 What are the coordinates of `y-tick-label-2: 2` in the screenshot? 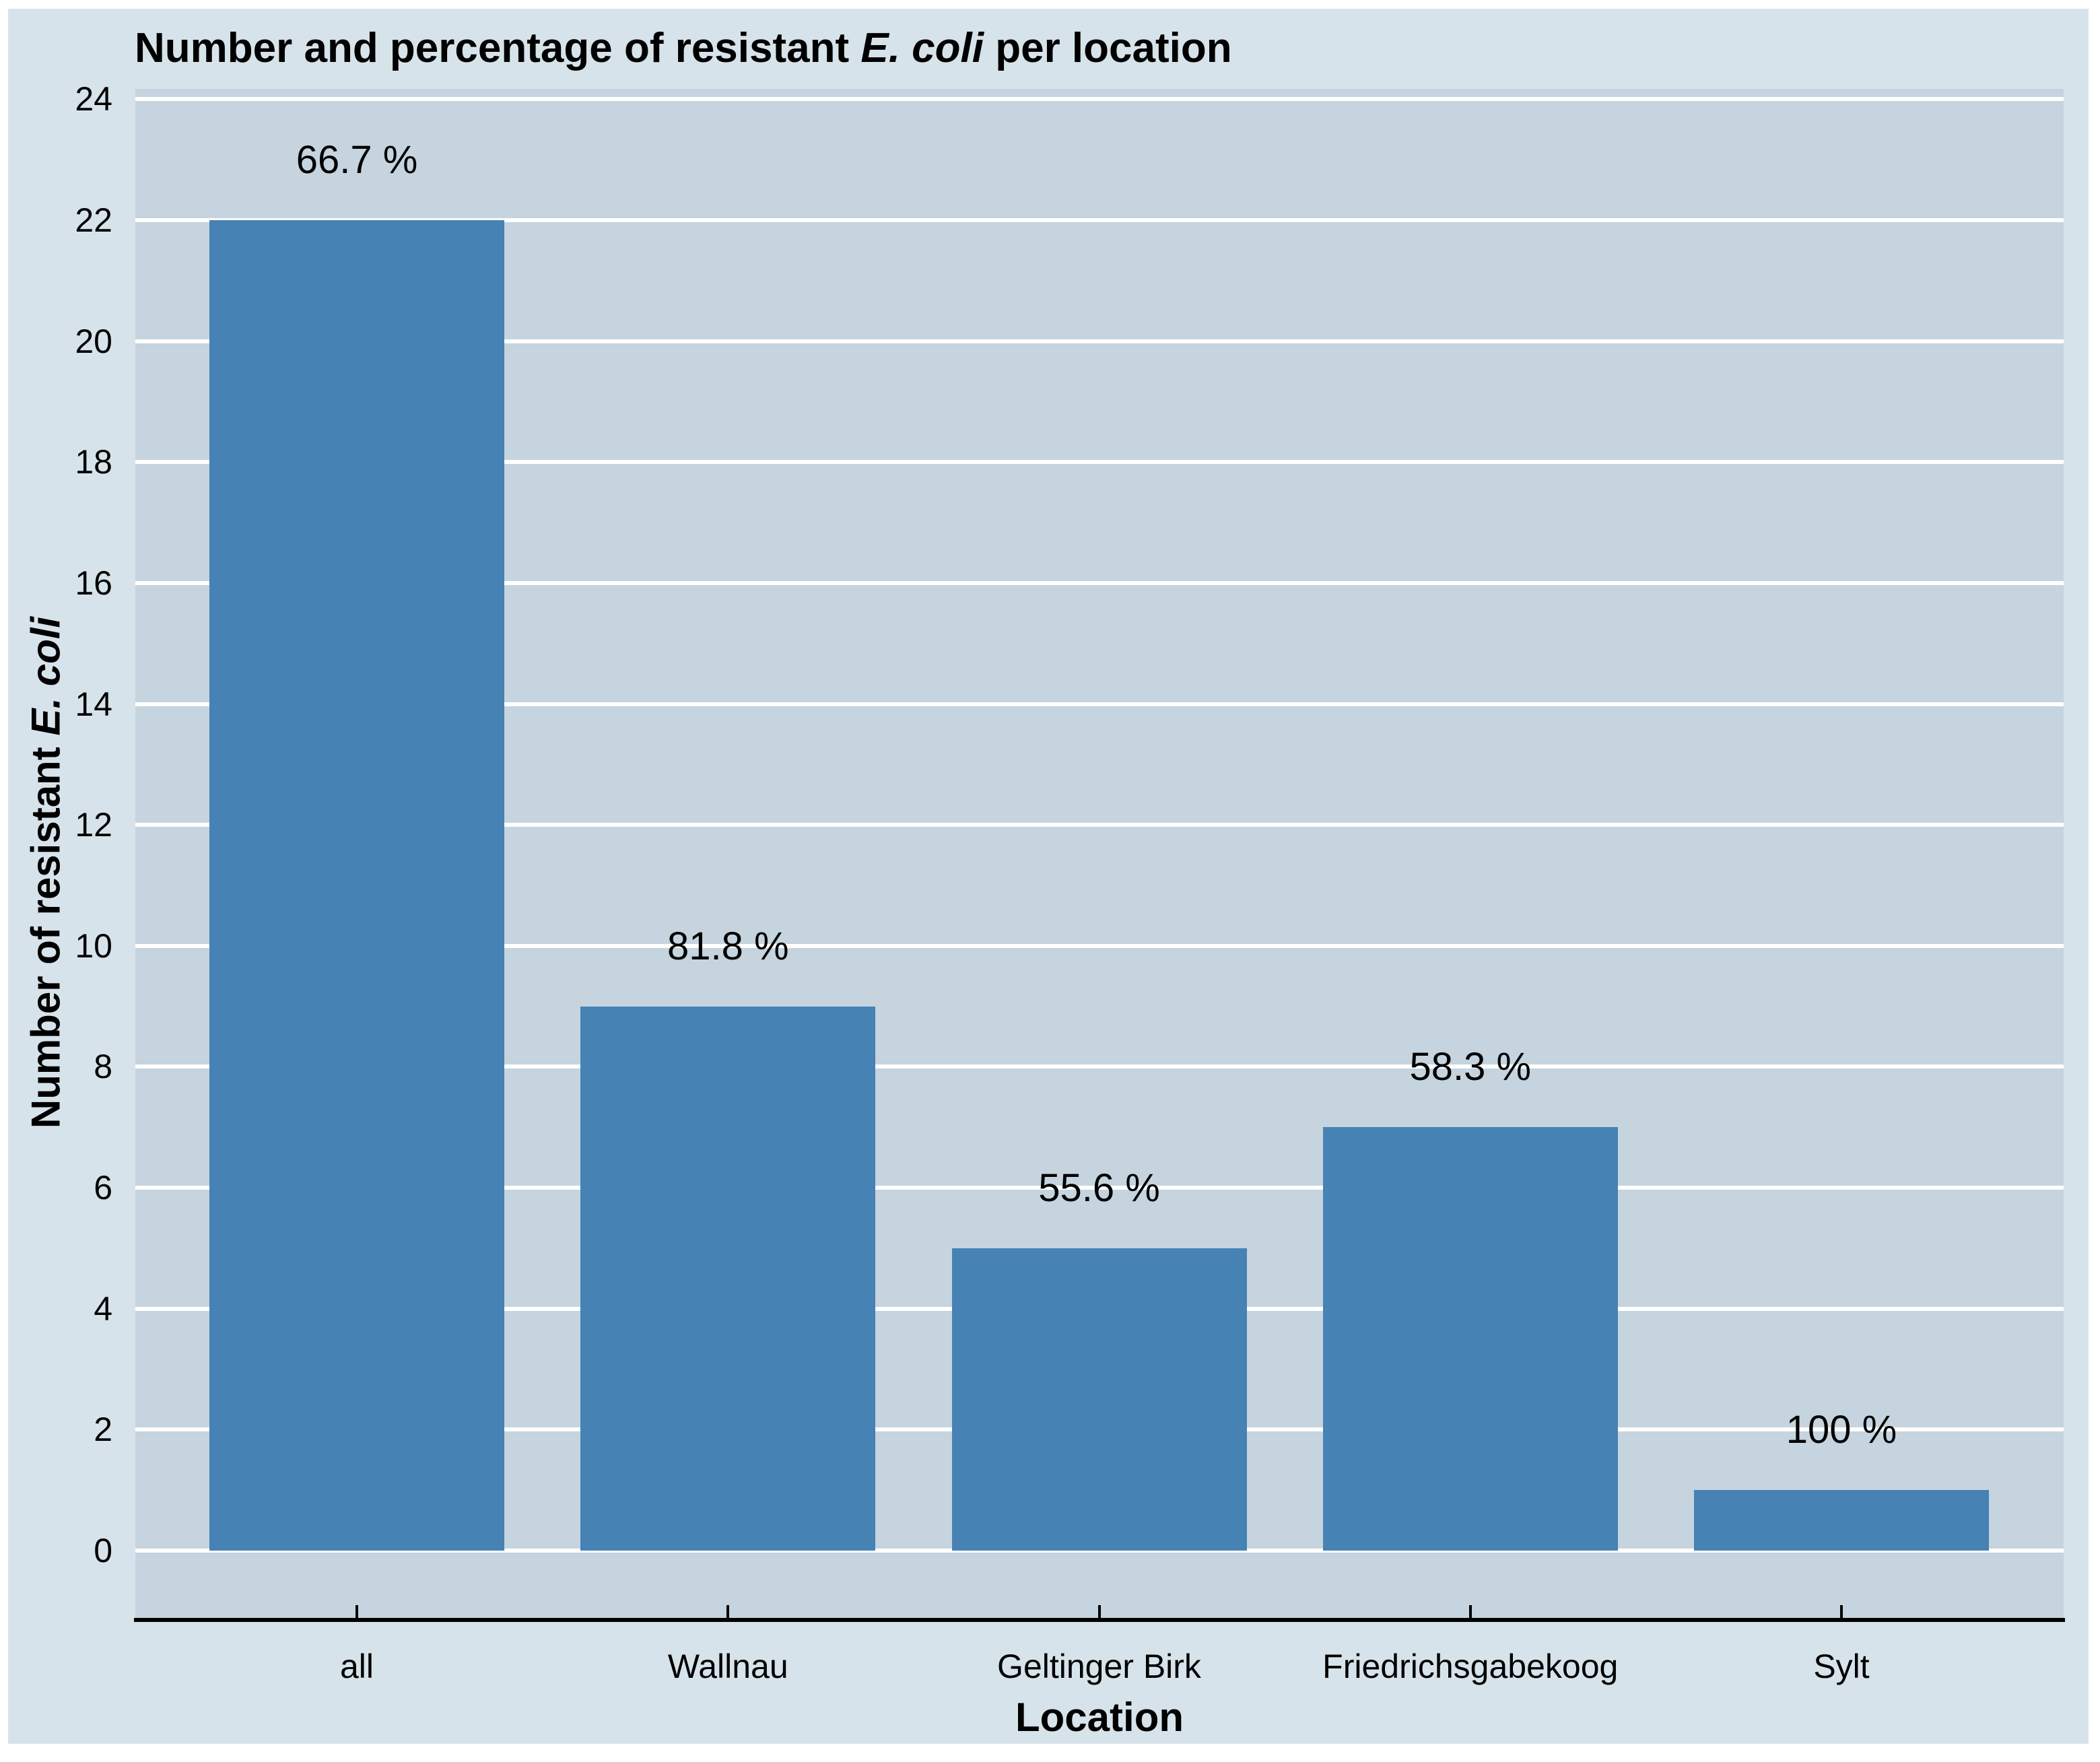 It's located at (103, 1430).